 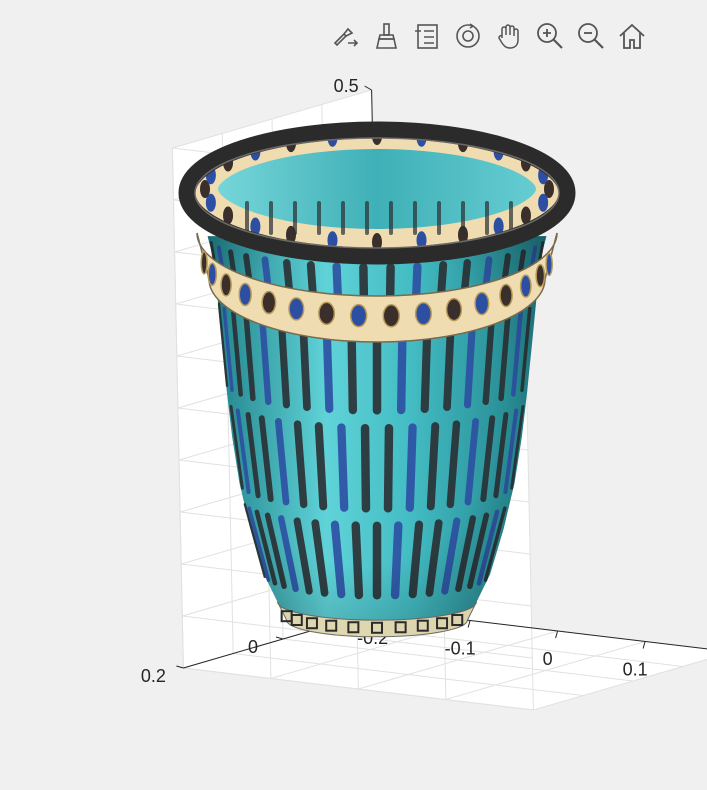 I want to click on home-icon, so click(x=631, y=36).